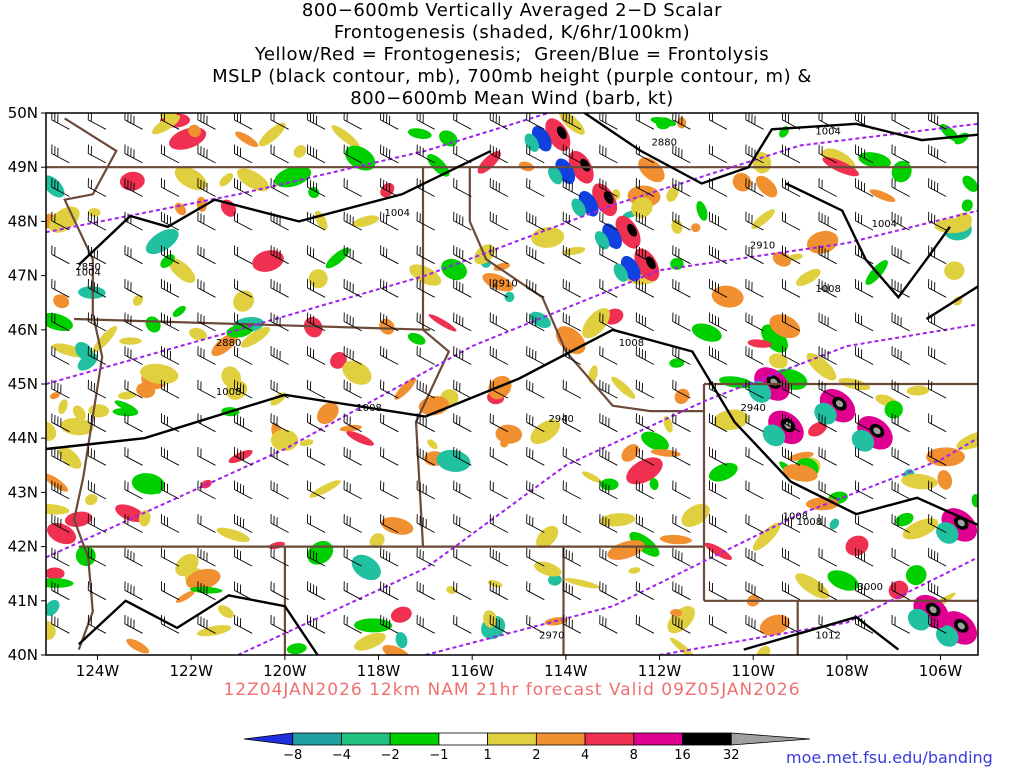 The image size is (1024, 768). I want to click on colorbar-label: 2, so click(536, 755).